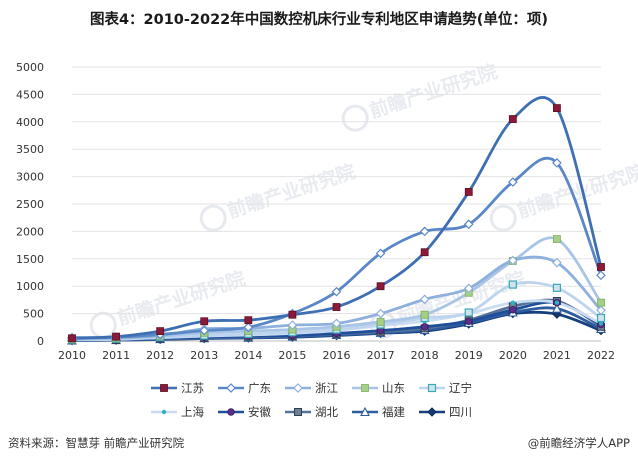 This screenshot has width=638, height=462. What do you see at coordinates (30, 286) in the screenshot?
I see `y-tick-label: 1000` at bounding box center [30, 286].